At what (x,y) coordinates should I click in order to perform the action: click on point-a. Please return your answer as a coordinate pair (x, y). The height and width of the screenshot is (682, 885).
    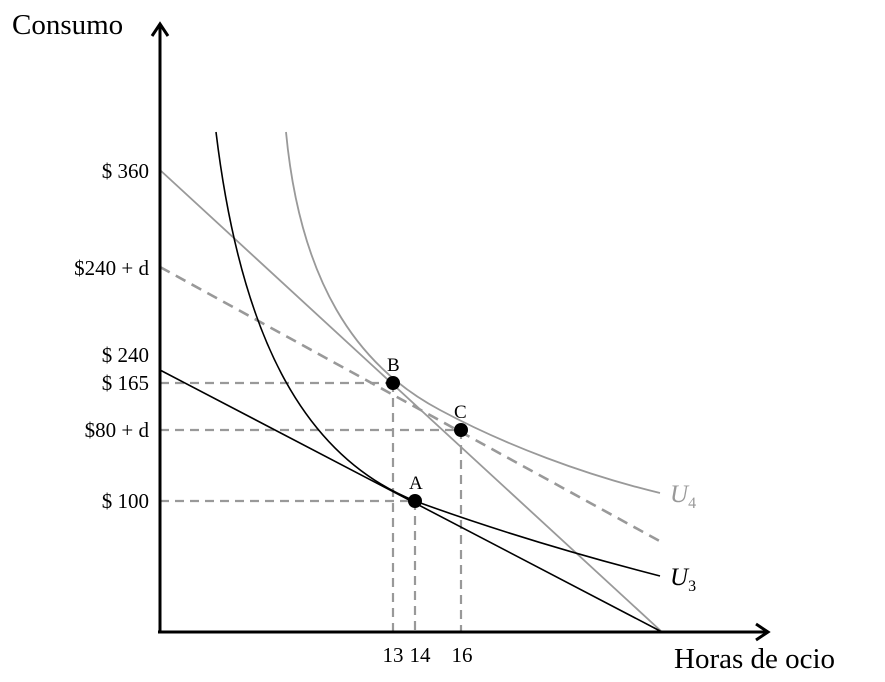
    Looking at the image, I should click on (415, 501).